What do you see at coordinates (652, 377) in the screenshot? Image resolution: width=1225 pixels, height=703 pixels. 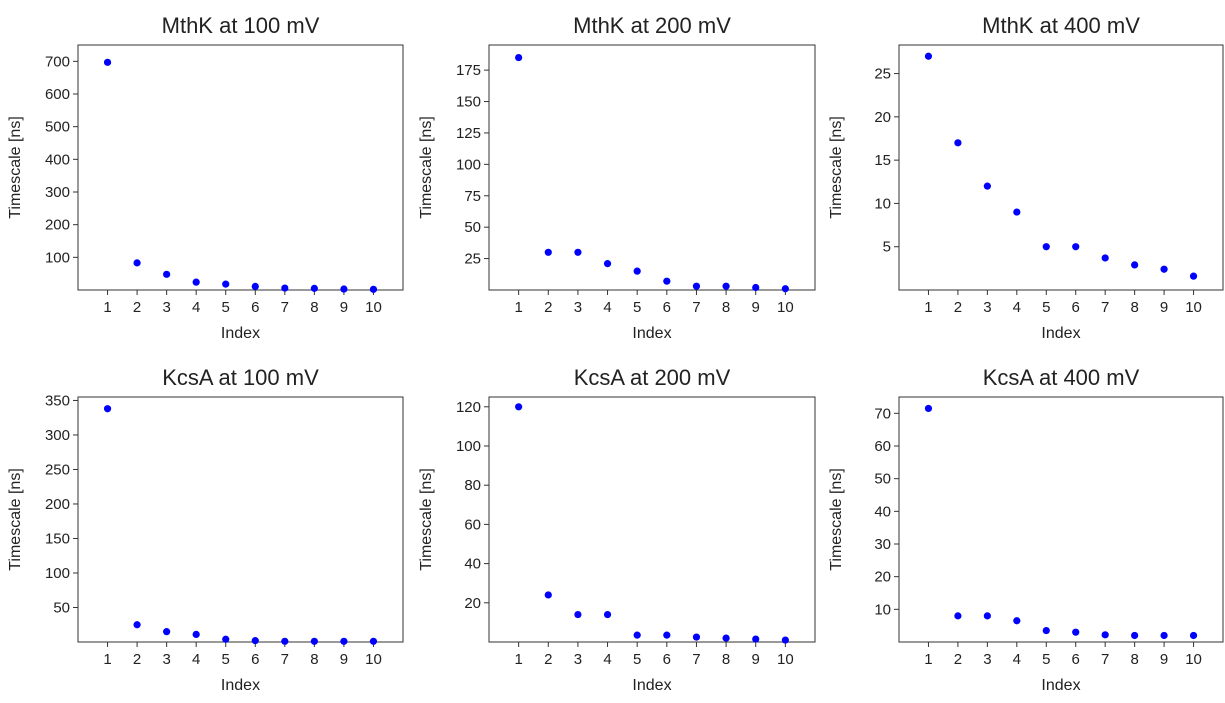 I see `chart-title: KcsA at 200 mV` at bounding box center [652, 377].